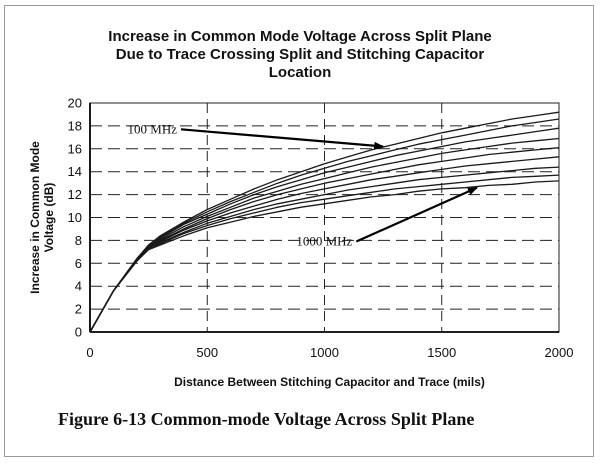  I want to click on y-tick-label: 12, so click(75, 194).